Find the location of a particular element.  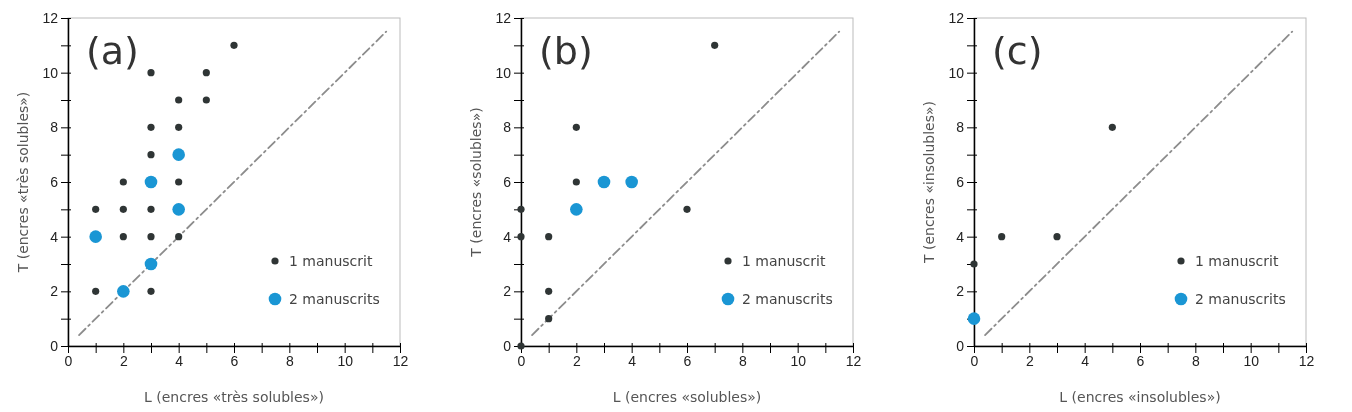

annotation: (b) is located at coordinates (566, 51).